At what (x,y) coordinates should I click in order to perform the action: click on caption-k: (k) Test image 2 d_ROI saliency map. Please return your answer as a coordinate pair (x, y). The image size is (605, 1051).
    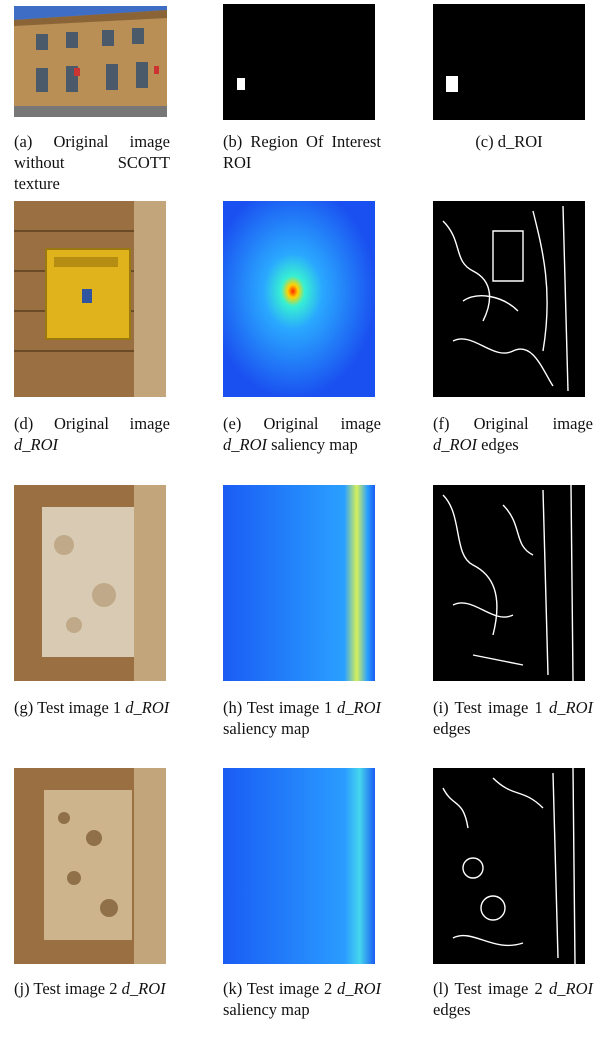
    Looking at the image, I should click on (302, 999).